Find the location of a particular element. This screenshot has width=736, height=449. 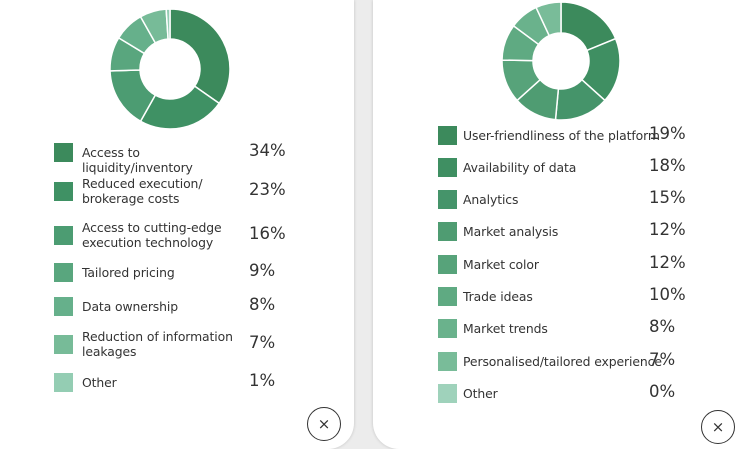

right-legend-value-8: 0% is located at coordinates (662, 391).